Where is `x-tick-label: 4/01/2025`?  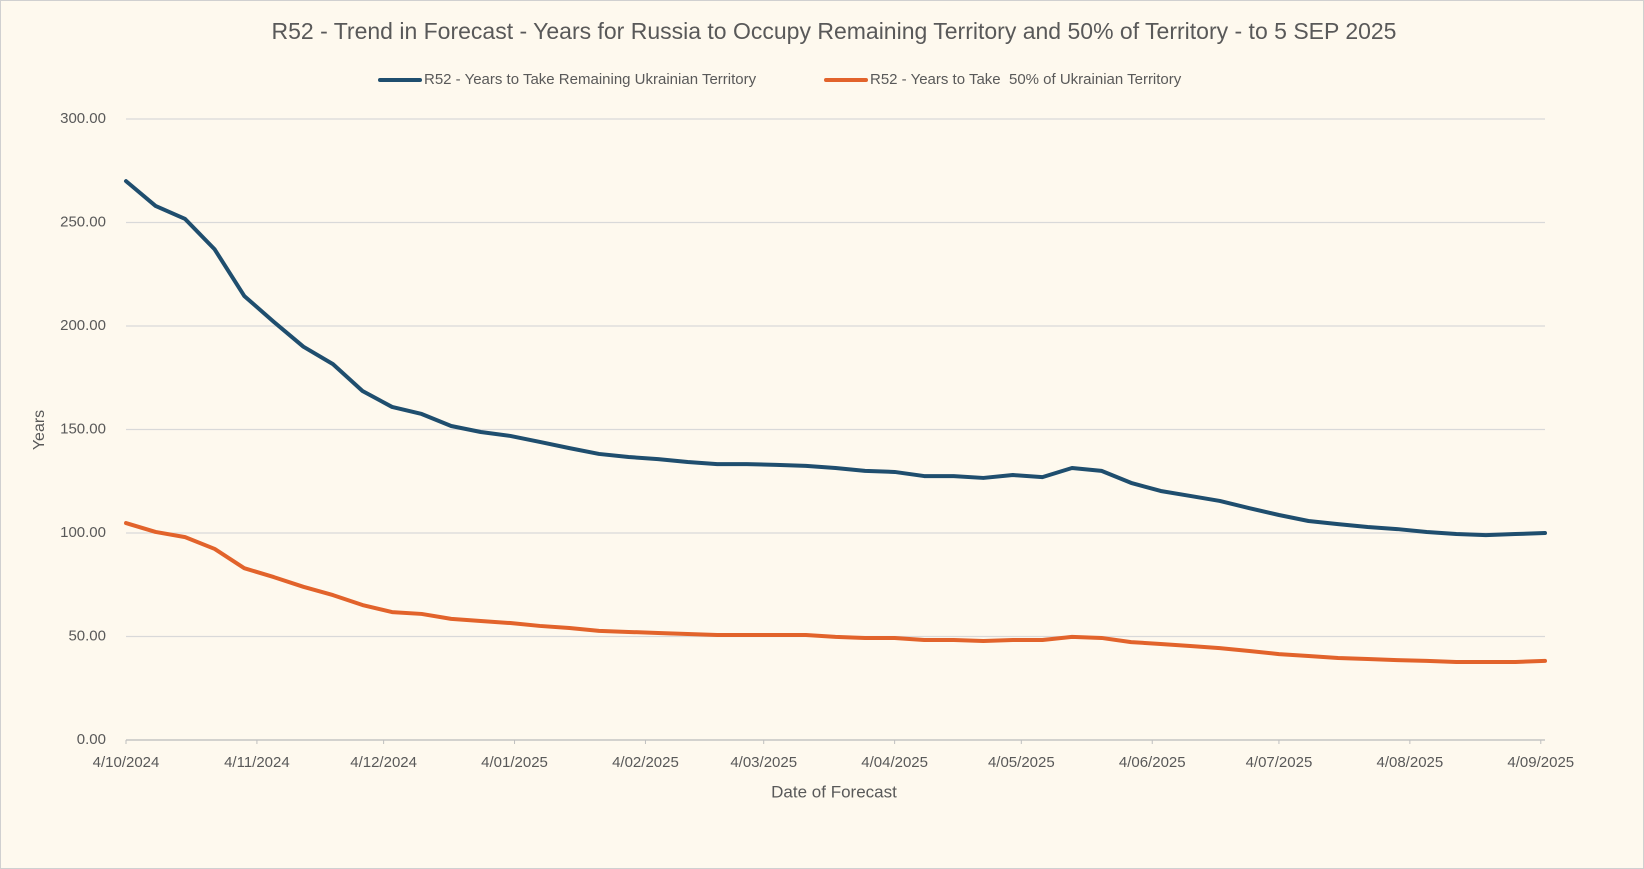 x-tick-label: 4/01/2025 is located at coordinates (514, 762).